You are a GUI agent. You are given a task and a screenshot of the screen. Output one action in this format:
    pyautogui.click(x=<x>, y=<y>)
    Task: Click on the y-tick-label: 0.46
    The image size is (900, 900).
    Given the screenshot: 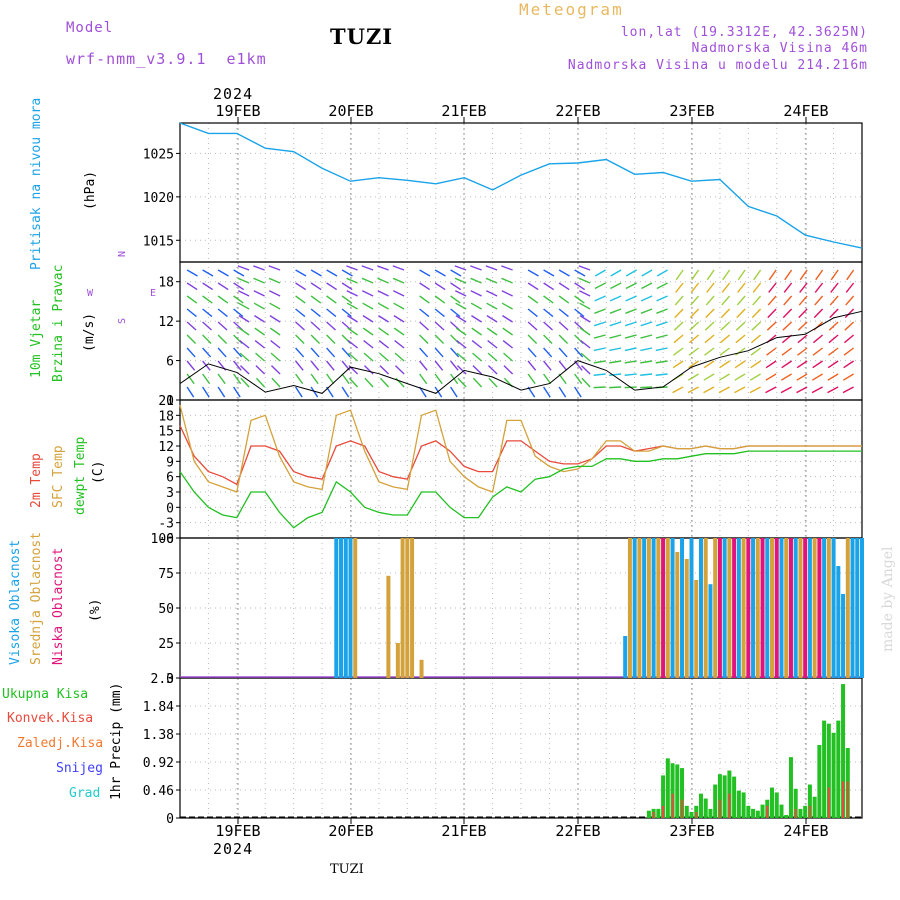 What is the action you would take?
    pyautogui.click(x=158, y=791)
    